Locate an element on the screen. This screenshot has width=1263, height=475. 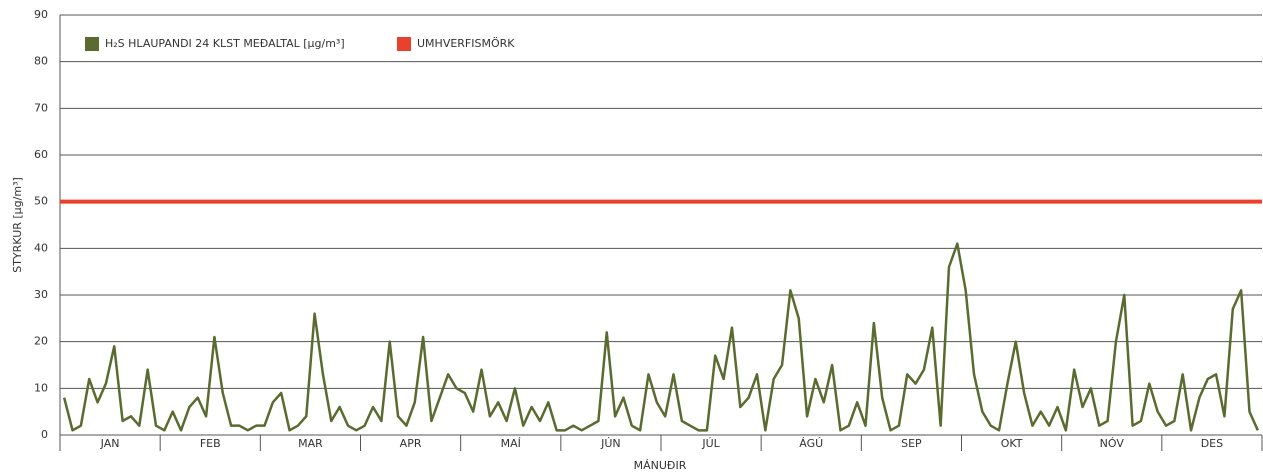
y-tick-label: 70 is located at coordinates (41, 107).